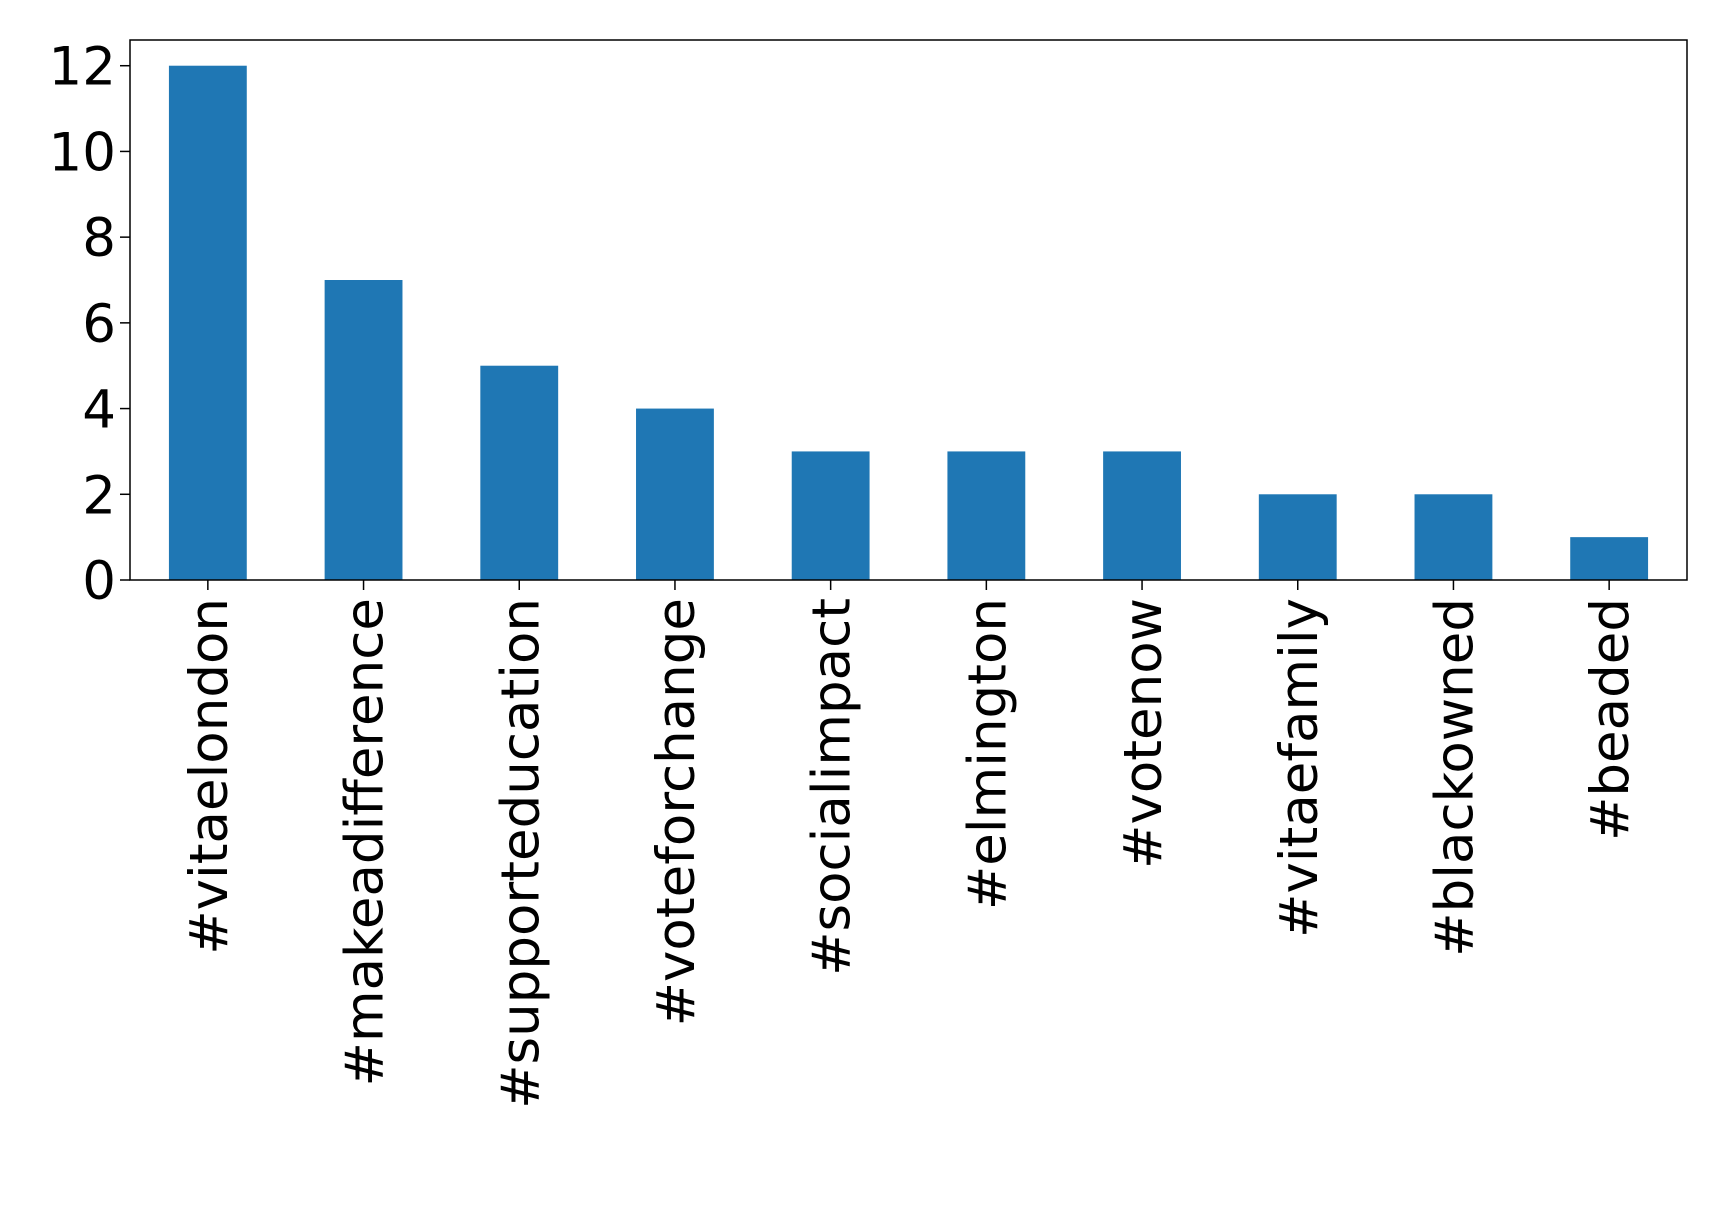 Image resolution: width=1719 pixels, height=1230 pixels. What do you see at coordinates (99, 410) in the screenshot?
I see `y-tick-label: 4` at bounding box center [99, 410].